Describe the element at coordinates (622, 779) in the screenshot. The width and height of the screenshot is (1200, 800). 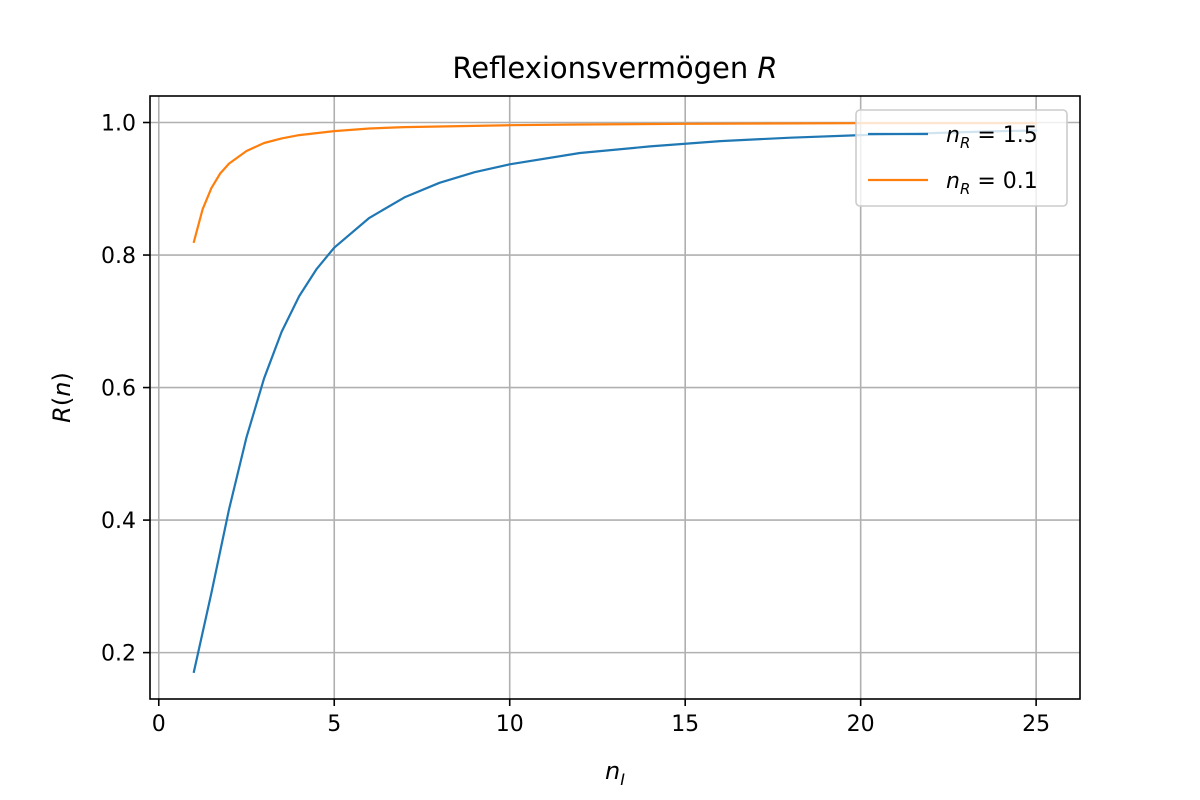
I see `x-axis-label-sub: I` at that location.